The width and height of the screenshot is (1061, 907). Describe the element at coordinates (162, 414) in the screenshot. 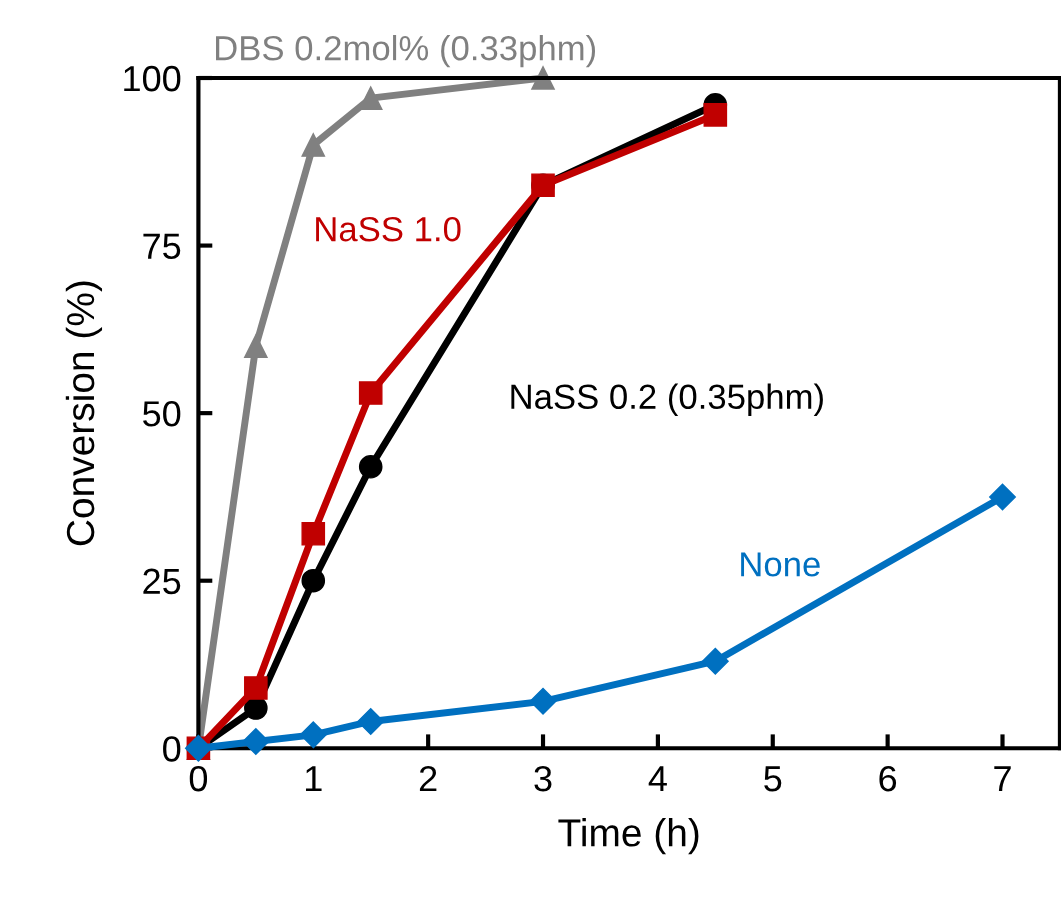

I see `y-tick-label: 50` at that location.